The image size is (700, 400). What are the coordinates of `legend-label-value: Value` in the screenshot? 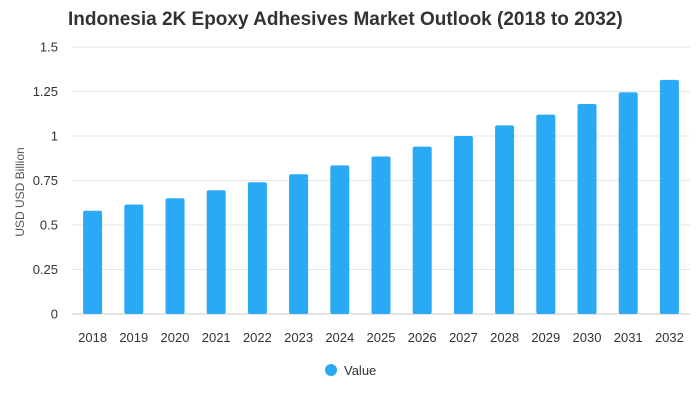 It's located at (360, 370).